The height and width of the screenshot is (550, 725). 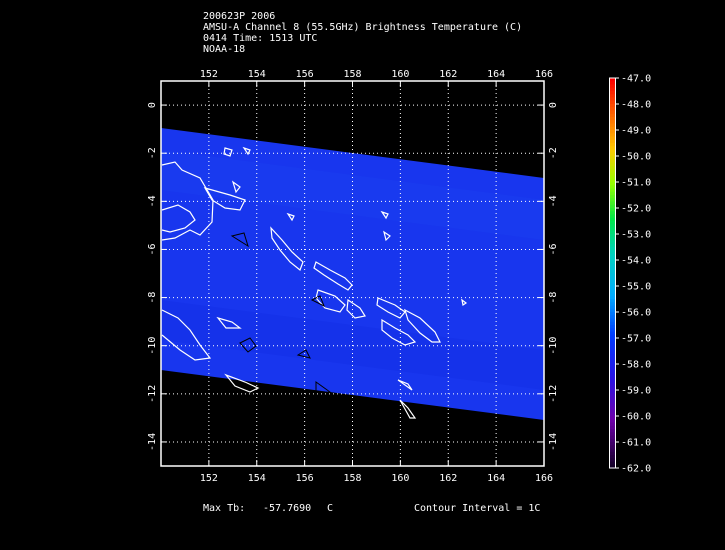 What do you see at coordinates (636, 131) in the screenshot?
I see `colorbar-label: -49.0` at bounding box center [636, 131].